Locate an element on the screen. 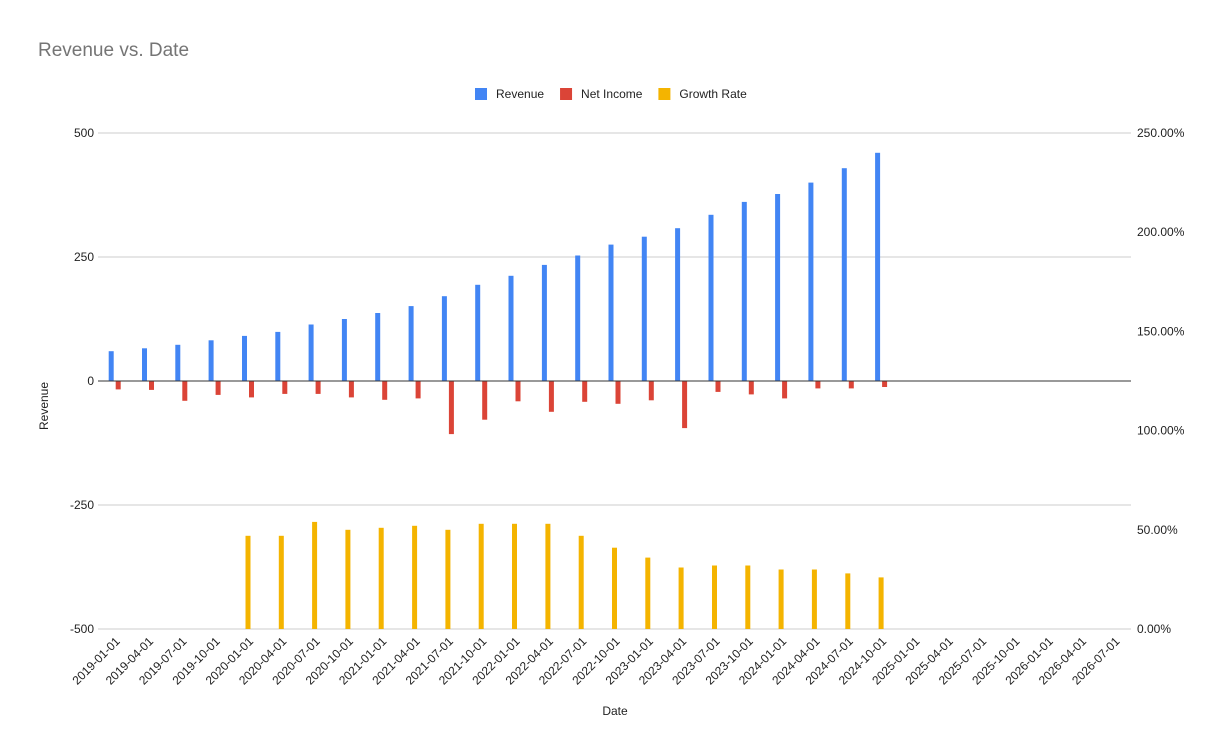  y-axis-title: Revenue is located at coordinates (44, 406).